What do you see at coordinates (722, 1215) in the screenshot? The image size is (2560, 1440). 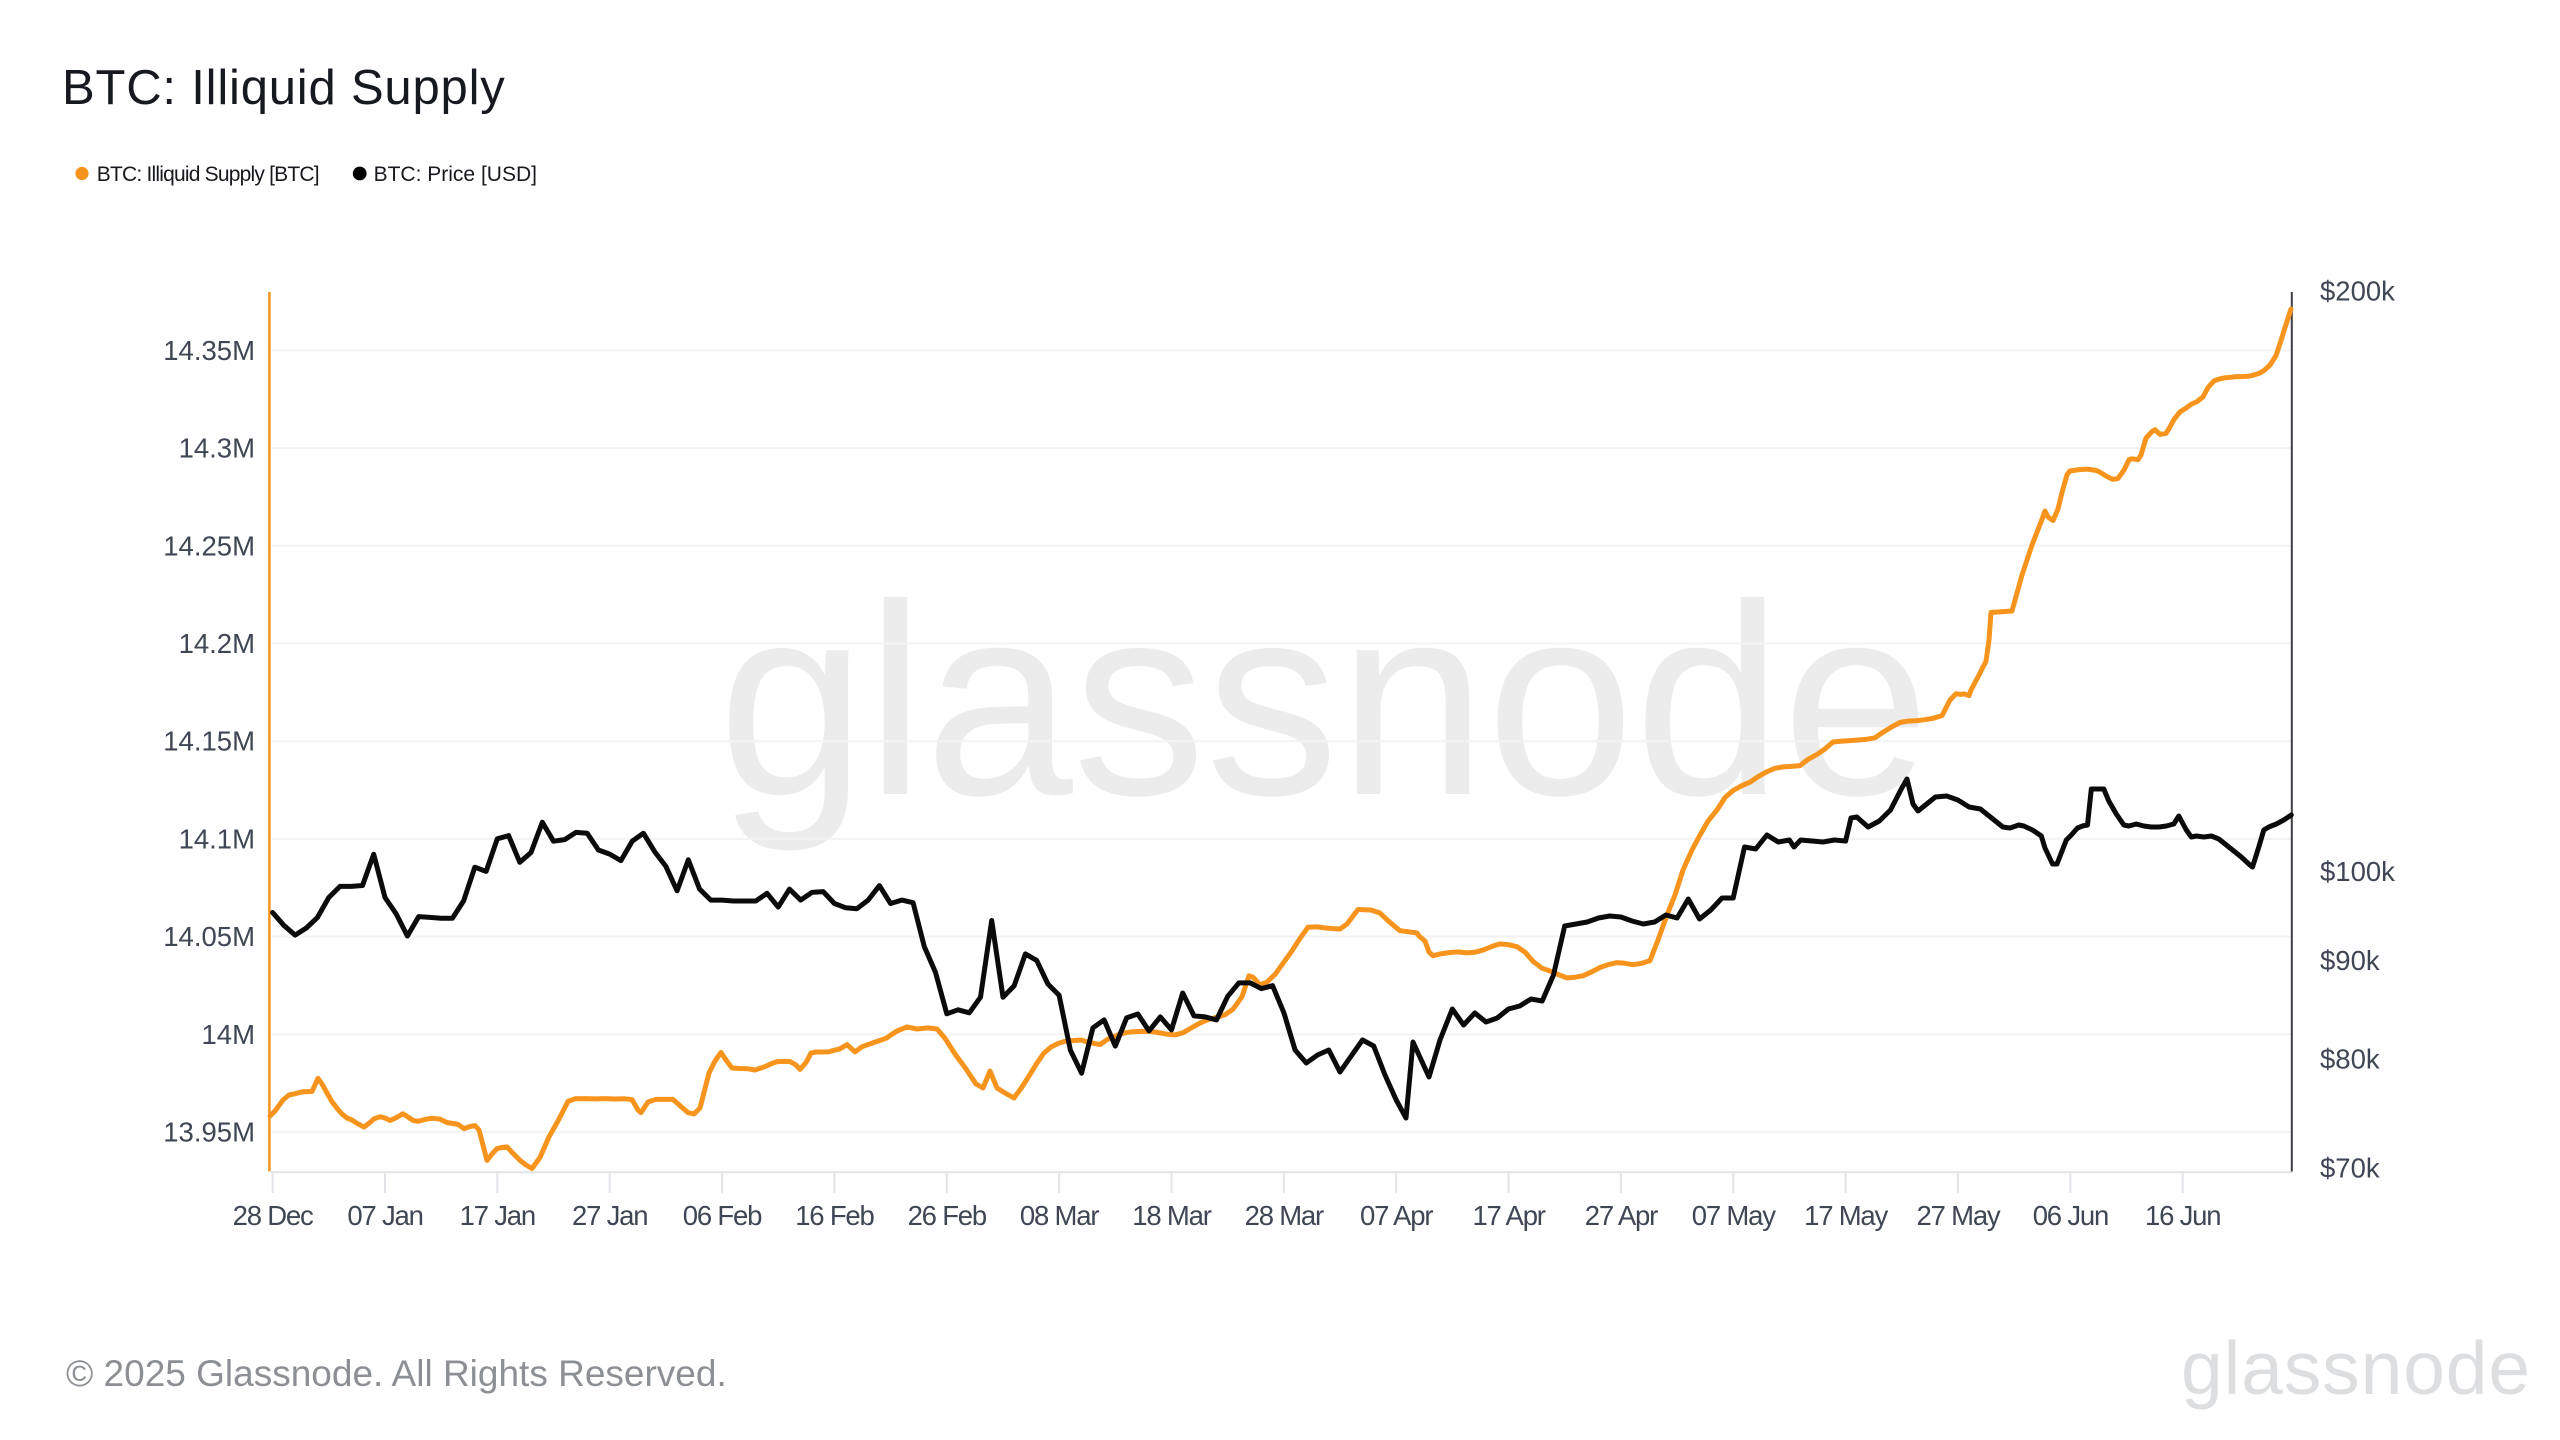 I see `svg-text: 06 Feb` at bounding box center [722, 1215].